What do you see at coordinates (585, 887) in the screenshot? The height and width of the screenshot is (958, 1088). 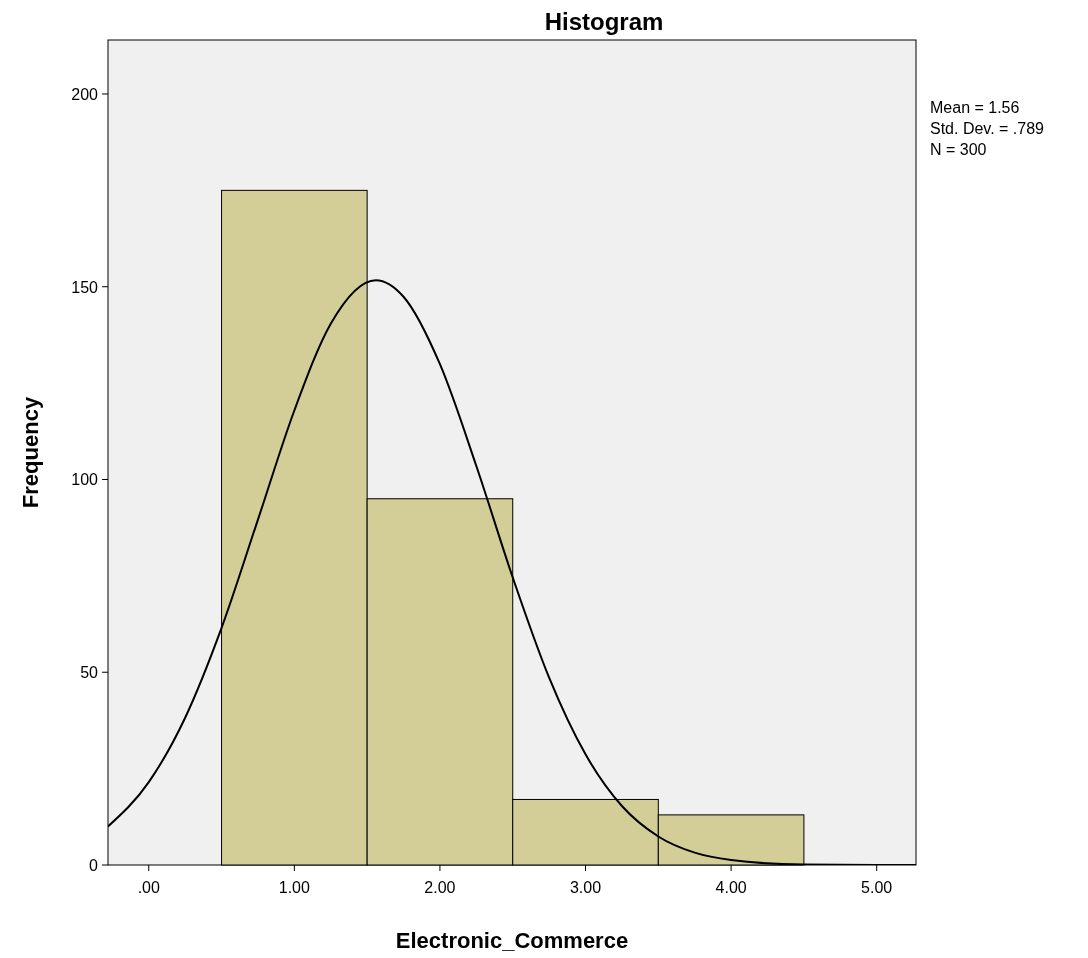 I see `x-tick-label: 3.00` at bounding box center [585, 887].